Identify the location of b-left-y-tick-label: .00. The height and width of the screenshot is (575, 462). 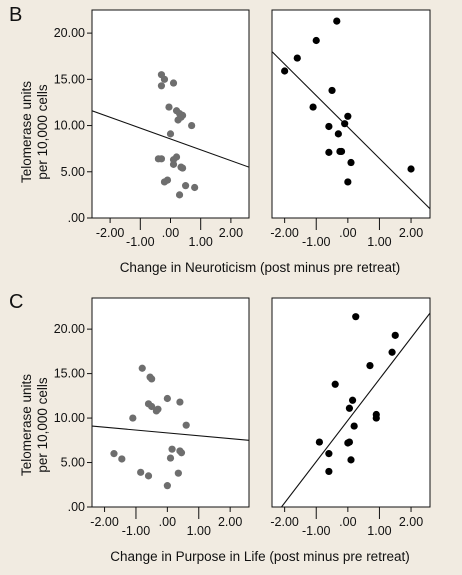
(76, 218).